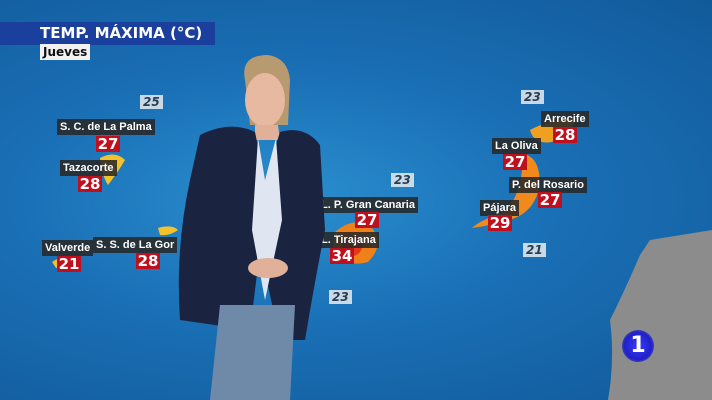  Describe the element at coordinates (506, 191) in the screenshot. I see `island-fuerteventura` at that location.